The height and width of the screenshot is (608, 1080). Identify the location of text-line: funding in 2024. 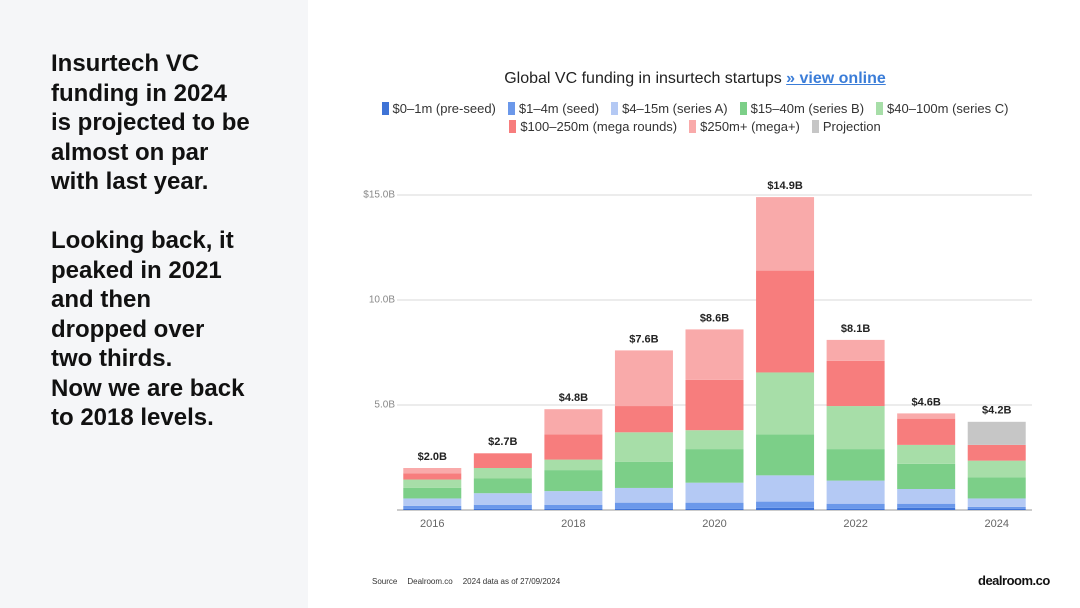
(139, 93).